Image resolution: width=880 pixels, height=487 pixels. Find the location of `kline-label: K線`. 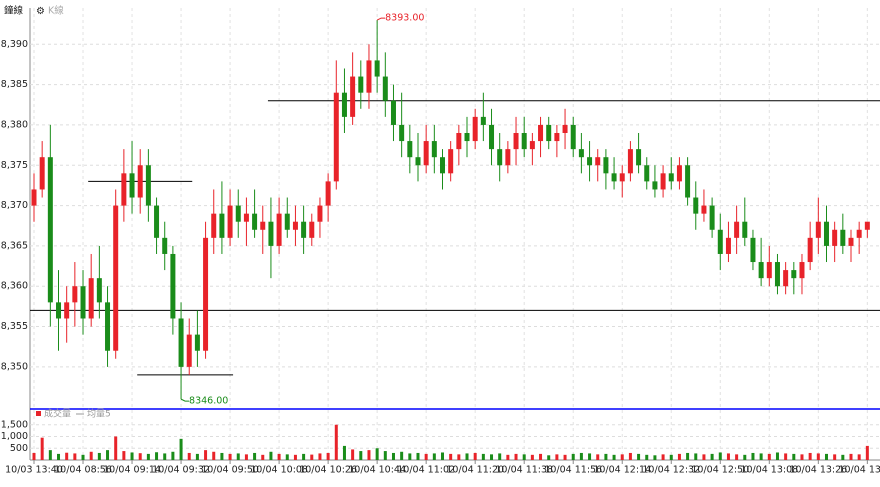

kline-label: K線 is located at coordinates (56, 11).